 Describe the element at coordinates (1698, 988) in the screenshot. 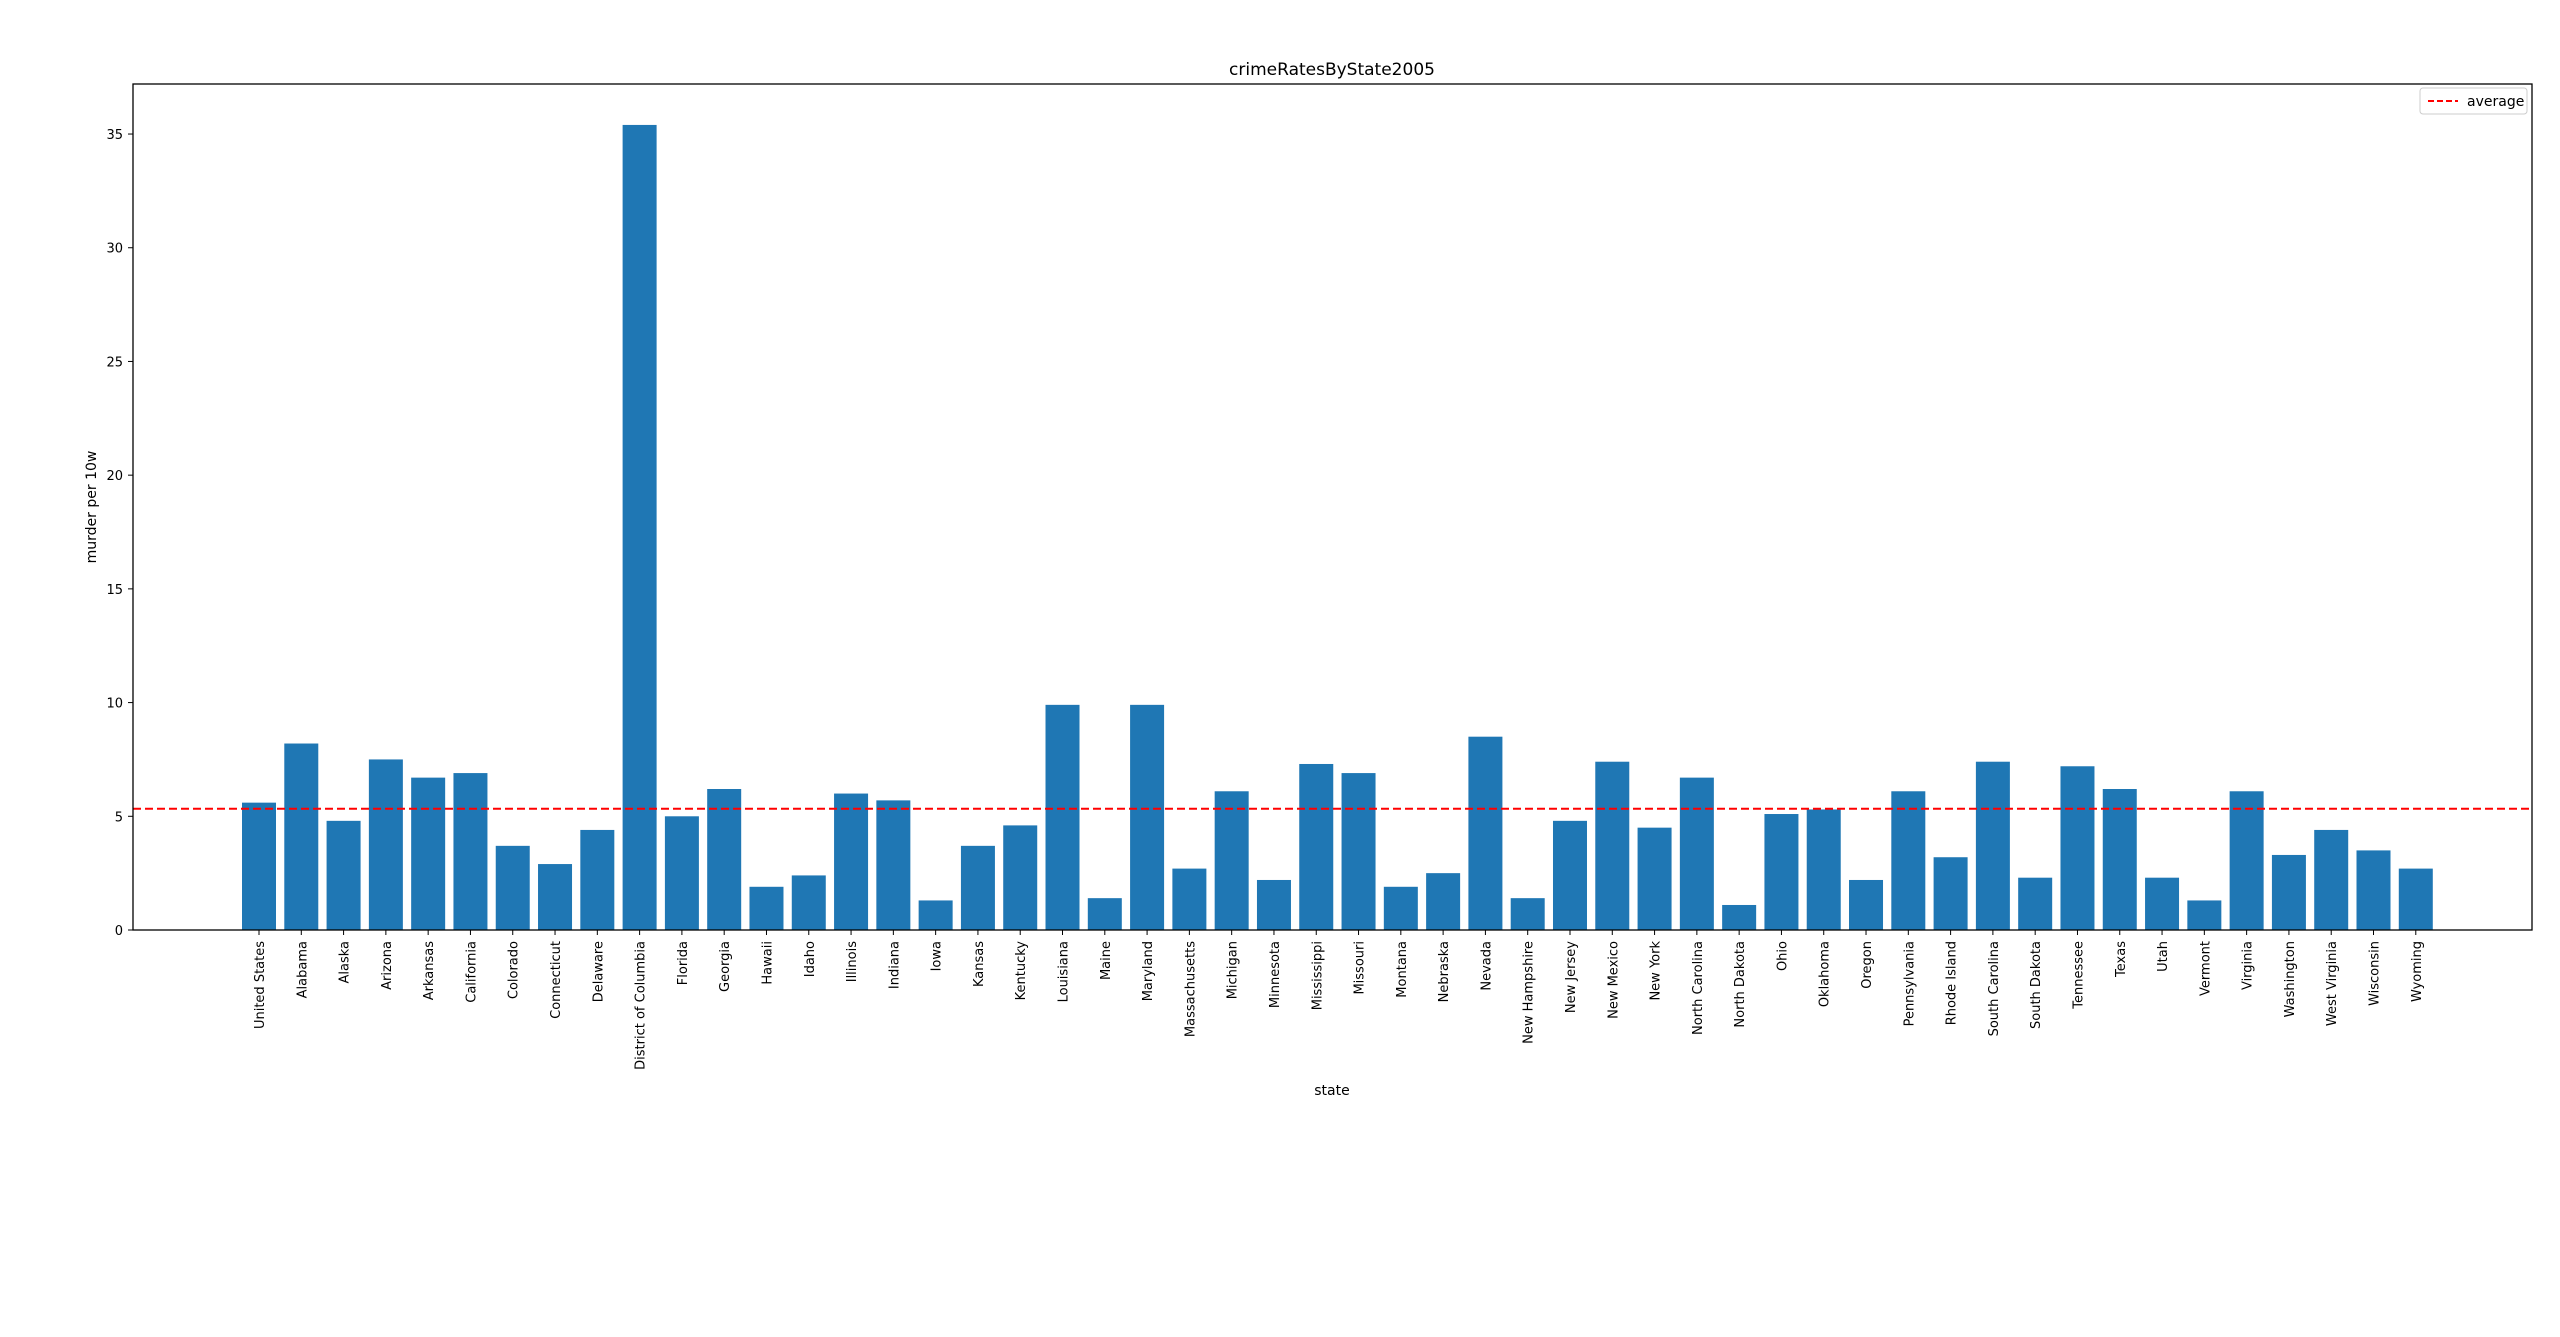

I see `x-tick-label: North Carolina` at that location.